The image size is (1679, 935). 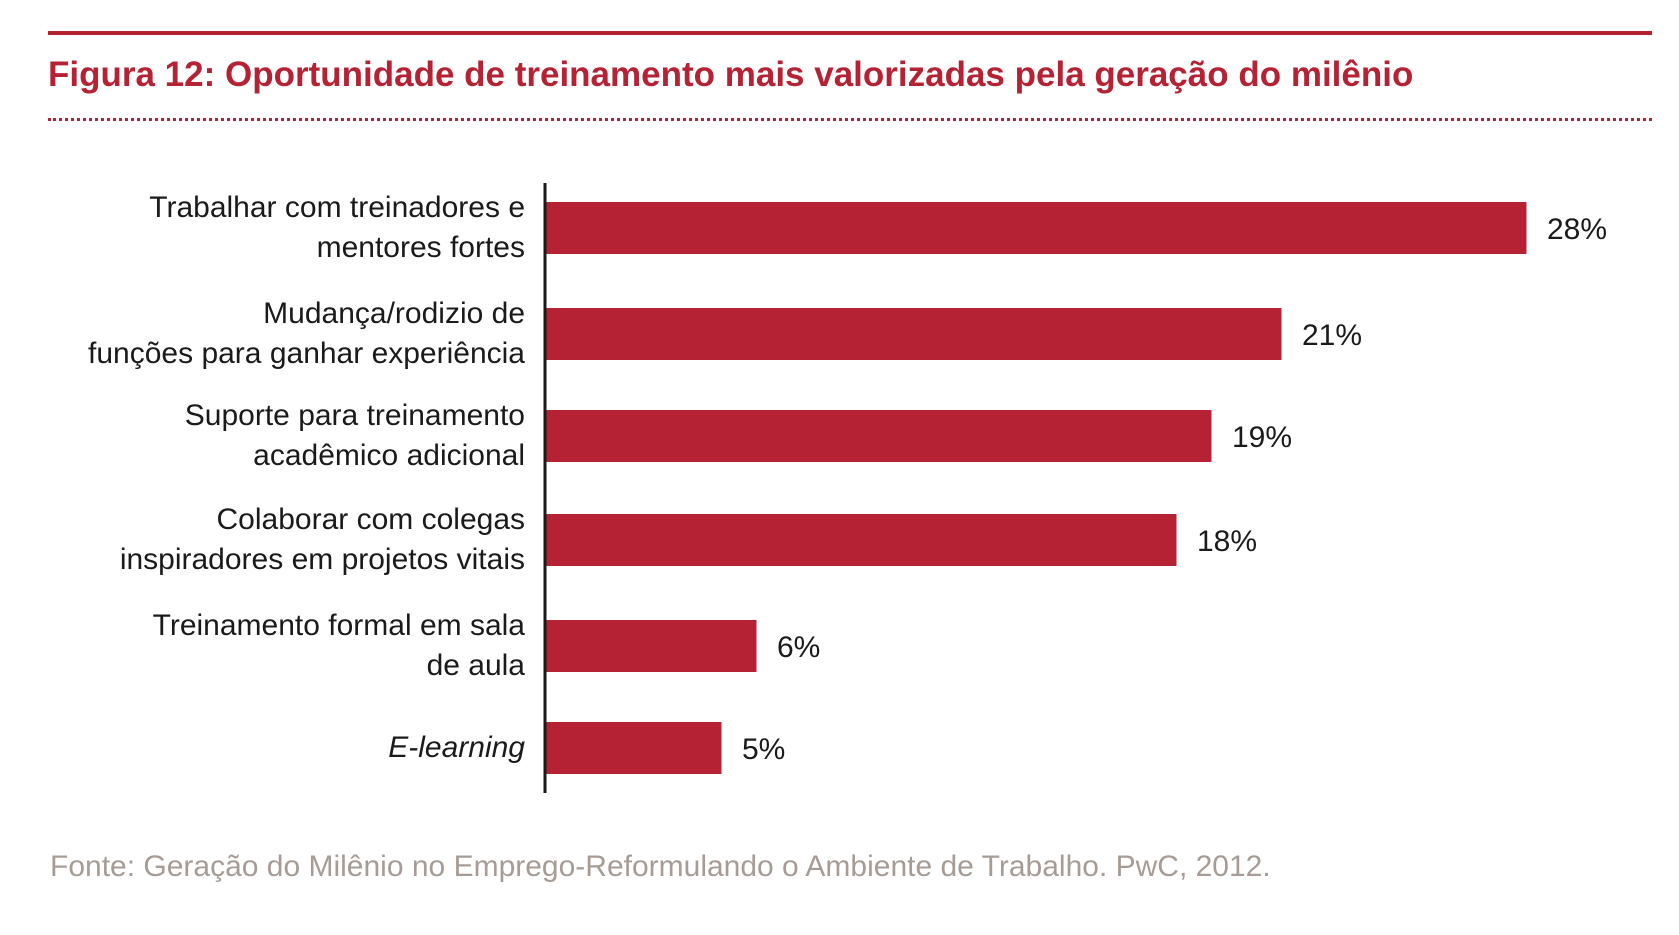 What do you see at coordinates (285, 646) in the screenshot?
I see `category-label-4: Treinamento formal em sala de aula` at bounding box center [285, 646].